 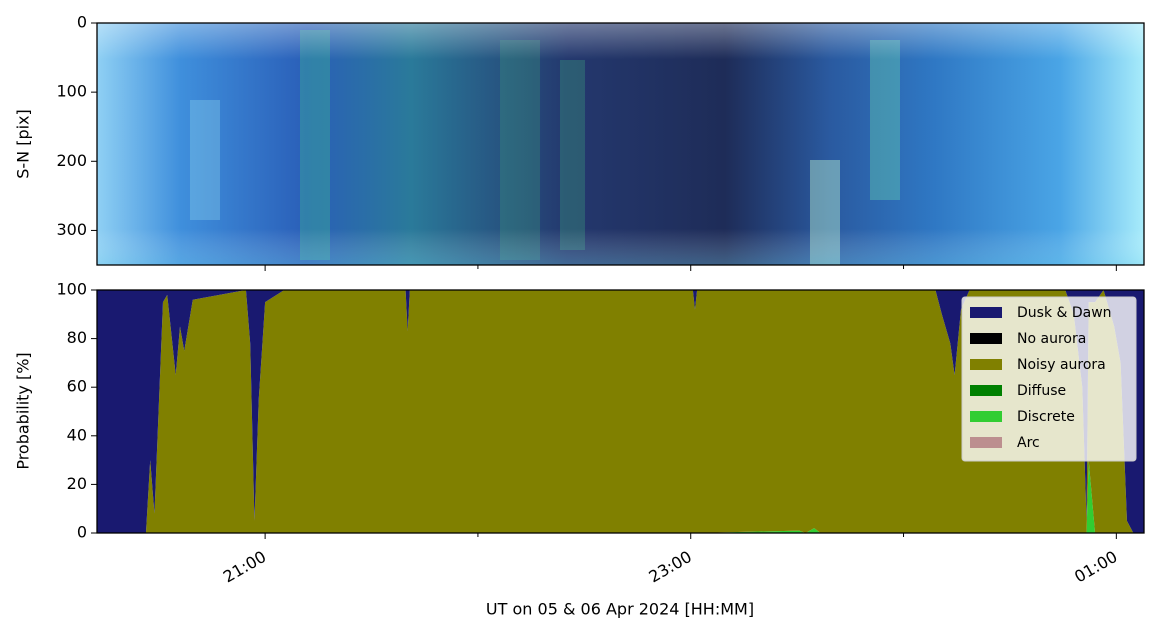 I want to click on x-tick-label: 23:00, so click(x=670, y=567).